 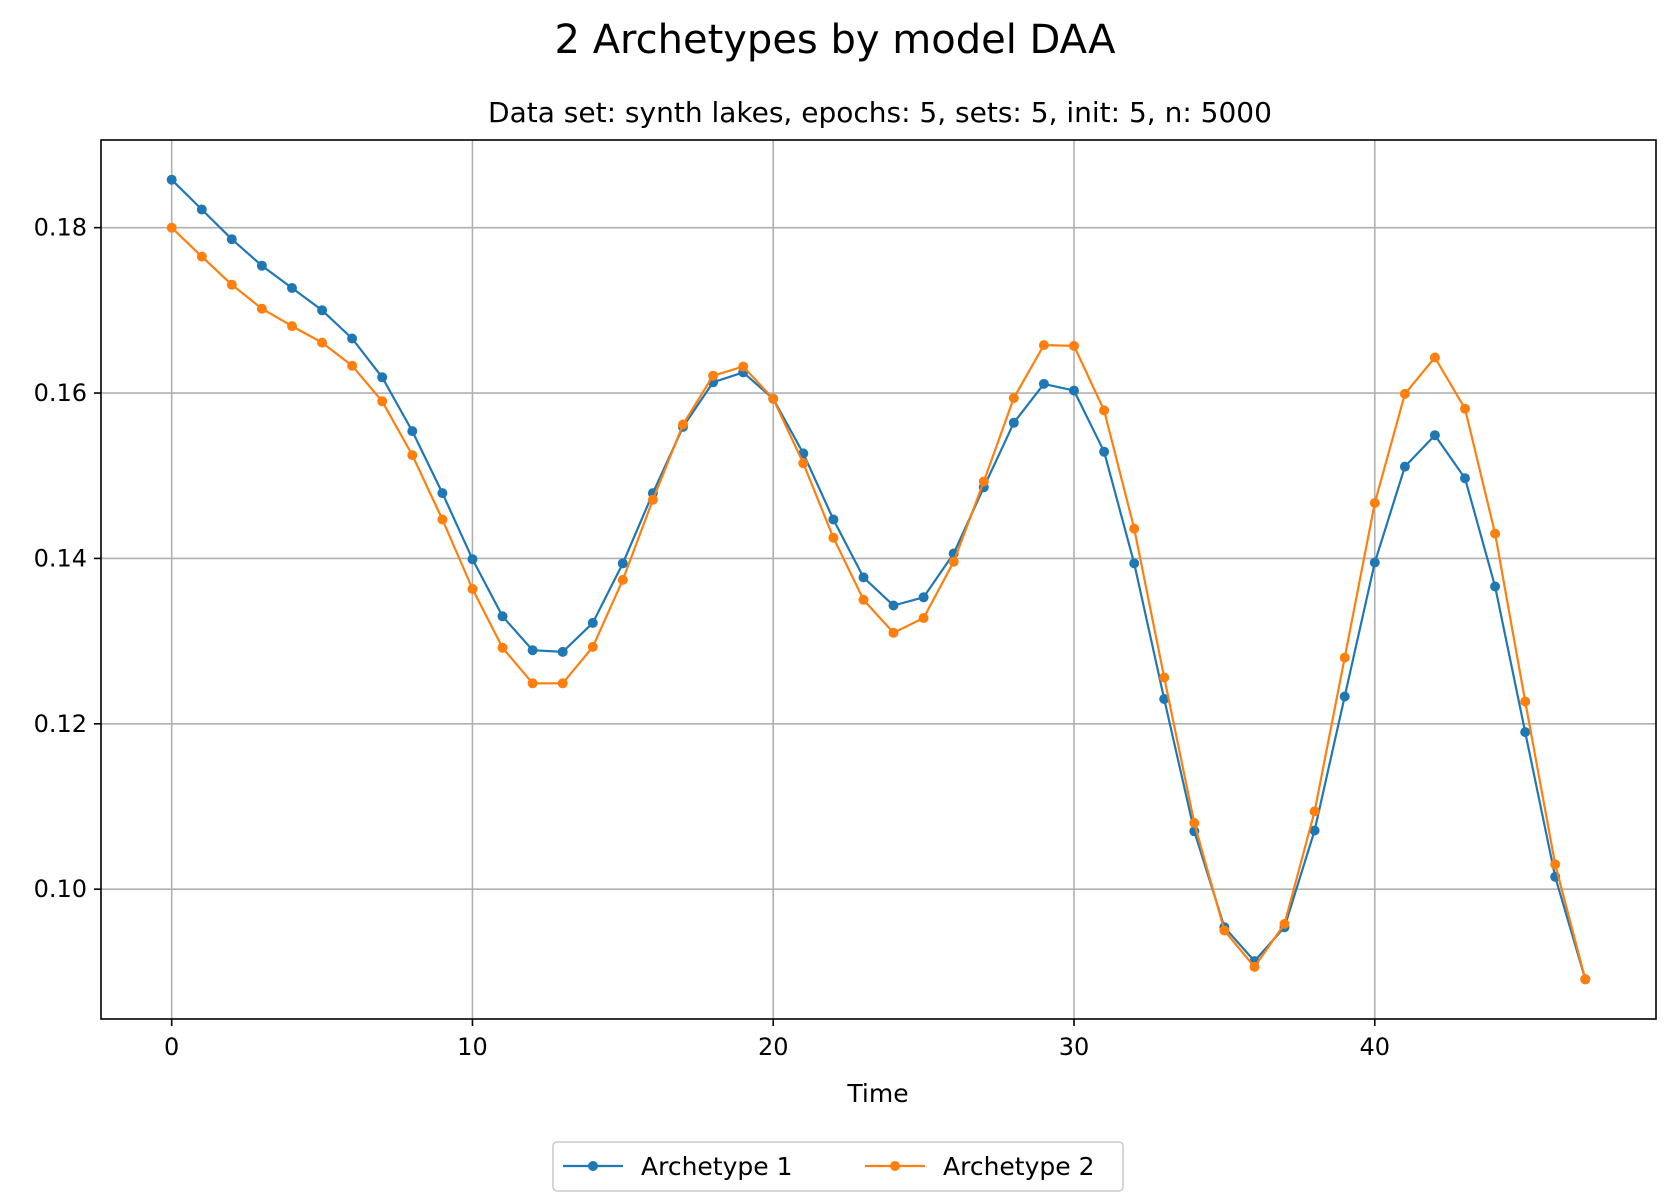 What do you see at coordinates (836, 40) in the screenshot?
I see `chart-title: 2 Archetypes by model DAA` at bounding box center [836, 40].